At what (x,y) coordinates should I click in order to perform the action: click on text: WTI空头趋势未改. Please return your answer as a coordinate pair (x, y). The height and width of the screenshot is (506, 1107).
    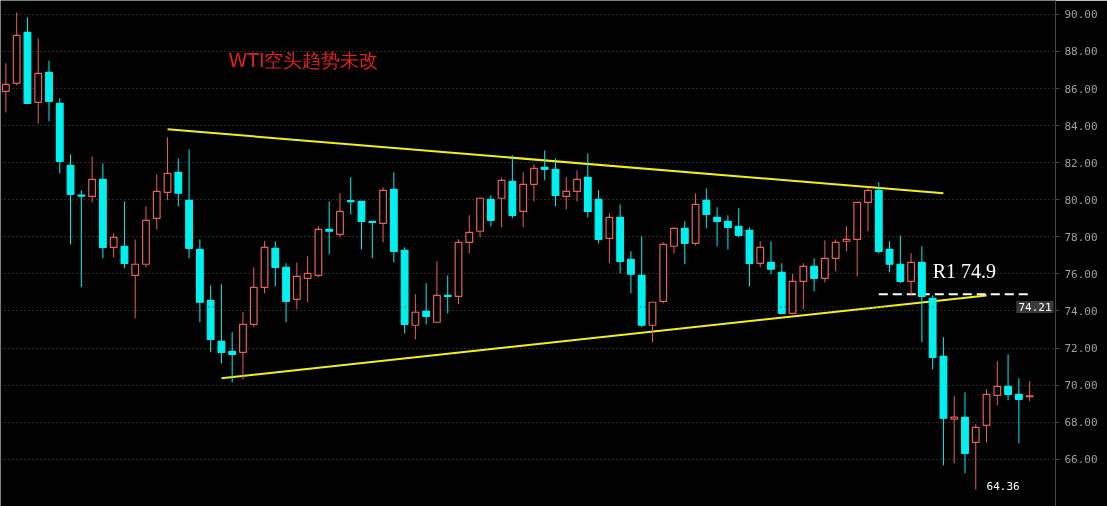
    Looking at the image, I should click on (303, 59).